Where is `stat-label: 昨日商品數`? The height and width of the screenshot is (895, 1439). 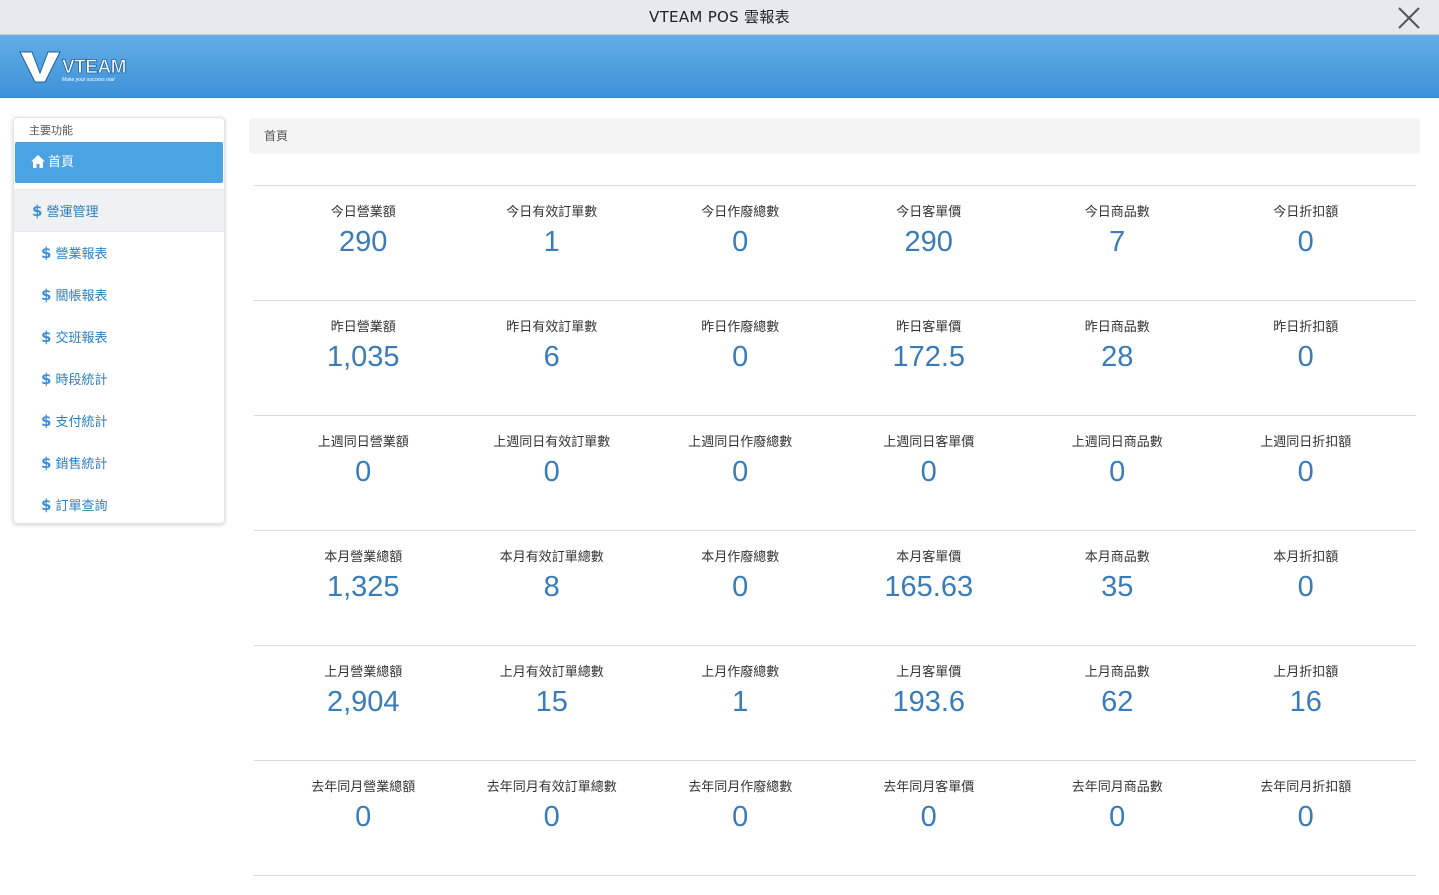 stat-label: 昨日商品數 is located at coordinates (1117, 327).